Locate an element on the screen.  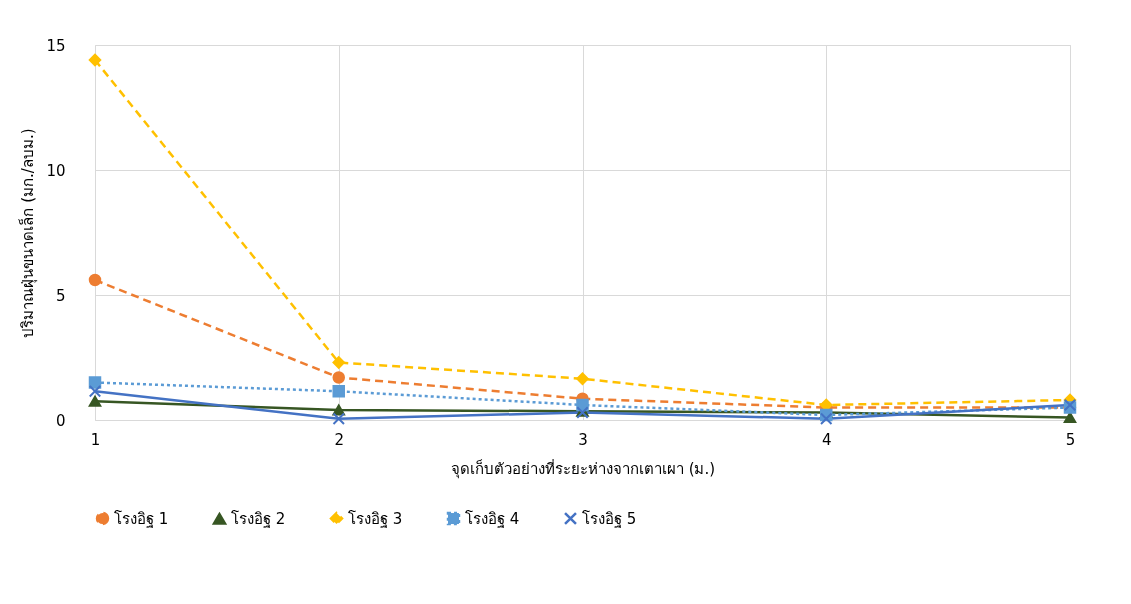
legend-label: โรงอิฐ 4 is located at coordinates (492, 518).